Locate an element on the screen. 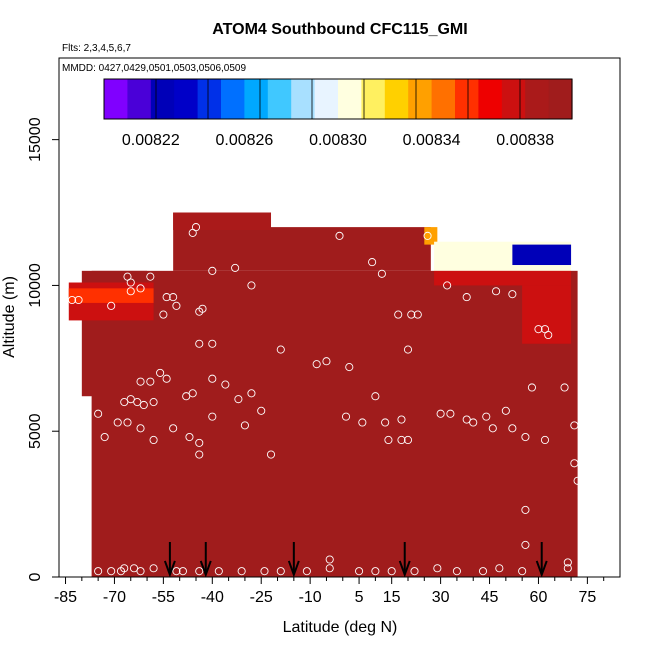 The image size is (650, 650). y-axis-label: Altitude (m) is located at coordinates (9, 317).